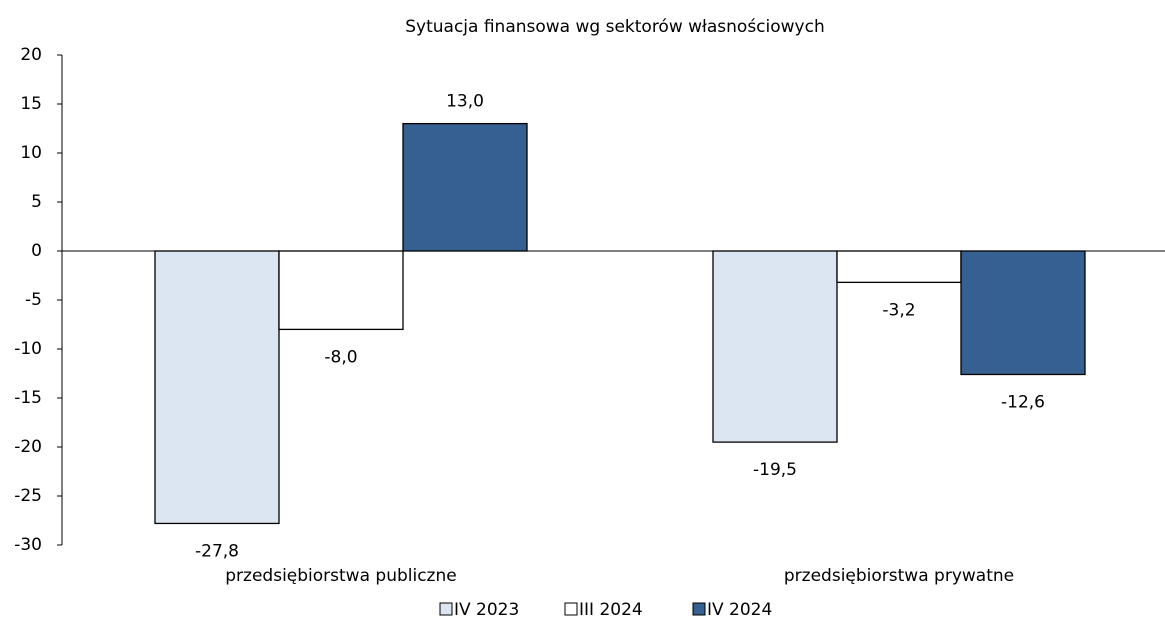  I want to click on value-label: -27,8, so click(217, 551).